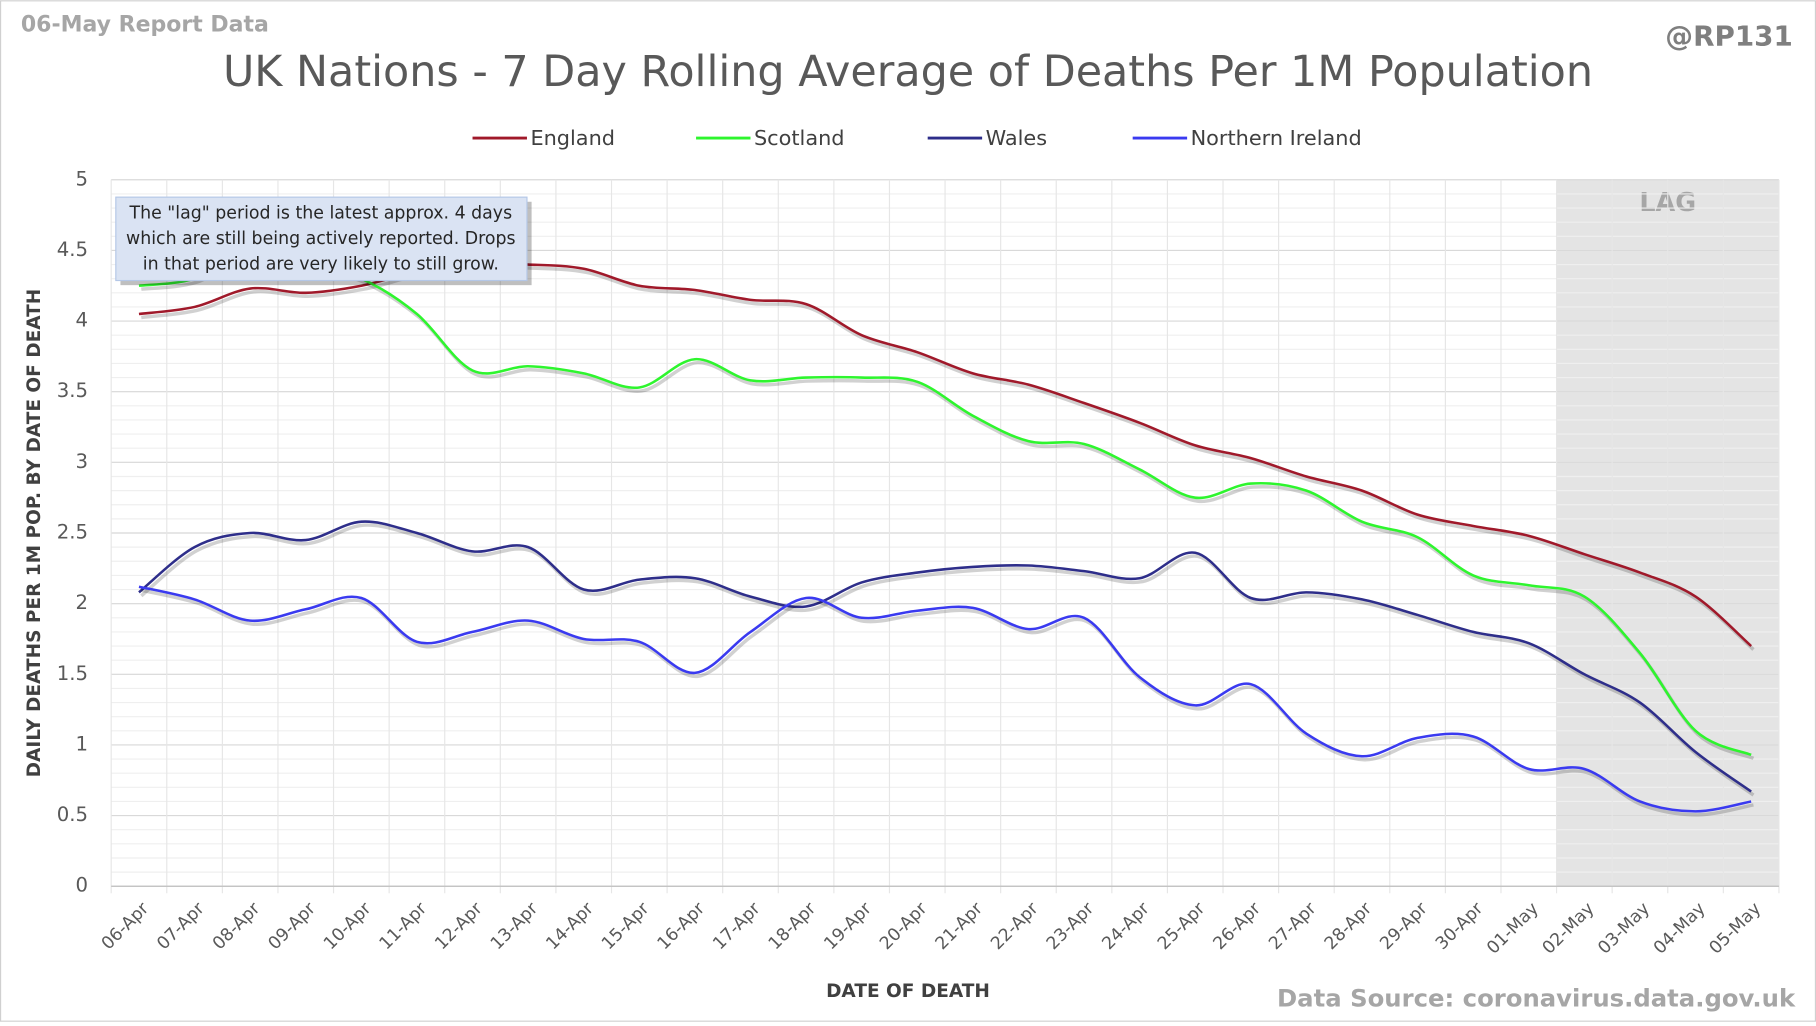 The height and width of the screenshot is (1026, 1816). I want to click on y-tick-label: 5, so click(81, 178).